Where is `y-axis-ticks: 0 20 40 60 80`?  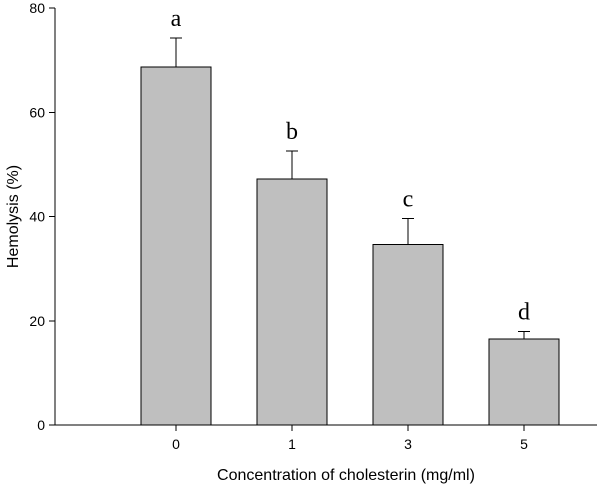 y-axis-ticks: 0 20 40 60 80 is located at coordinates (42, 216).